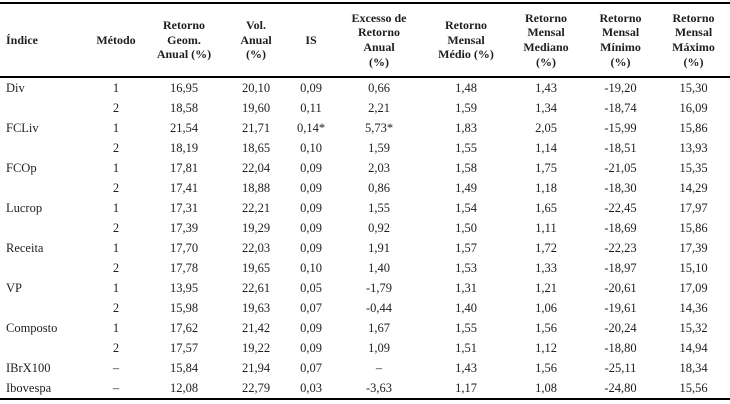 The image size is (730, 404). I want to click on table-row: 2 17,39 19,29 0,09 0,92 1,50 1,11 -18,69 15,86, so click(365, 228).